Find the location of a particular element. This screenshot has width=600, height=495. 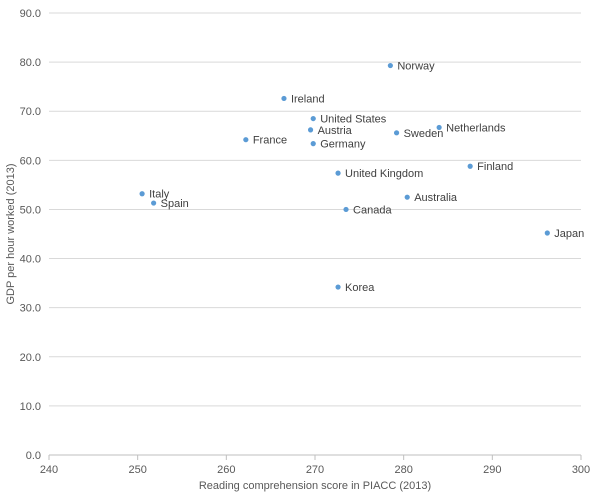

data-point-label: Ireland is located at coordinates (308, 99).